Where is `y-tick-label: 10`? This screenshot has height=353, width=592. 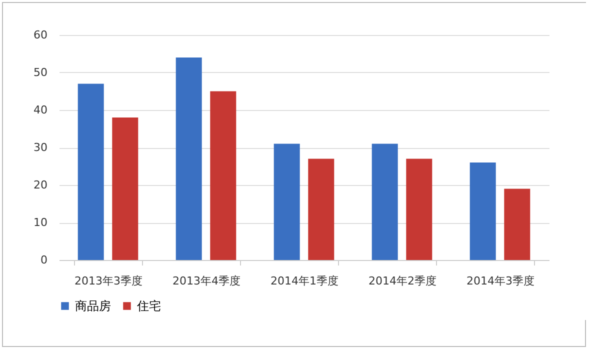 y-tick-label: 10 is located at coordinates (41, 222).